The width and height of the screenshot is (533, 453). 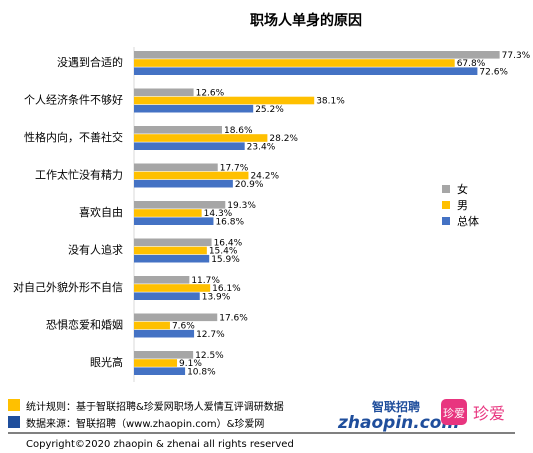 What do you see at coordinates (205, 281) in the screenshot?
I see `data-label: 11.7%` at bounding box center [205, 281].